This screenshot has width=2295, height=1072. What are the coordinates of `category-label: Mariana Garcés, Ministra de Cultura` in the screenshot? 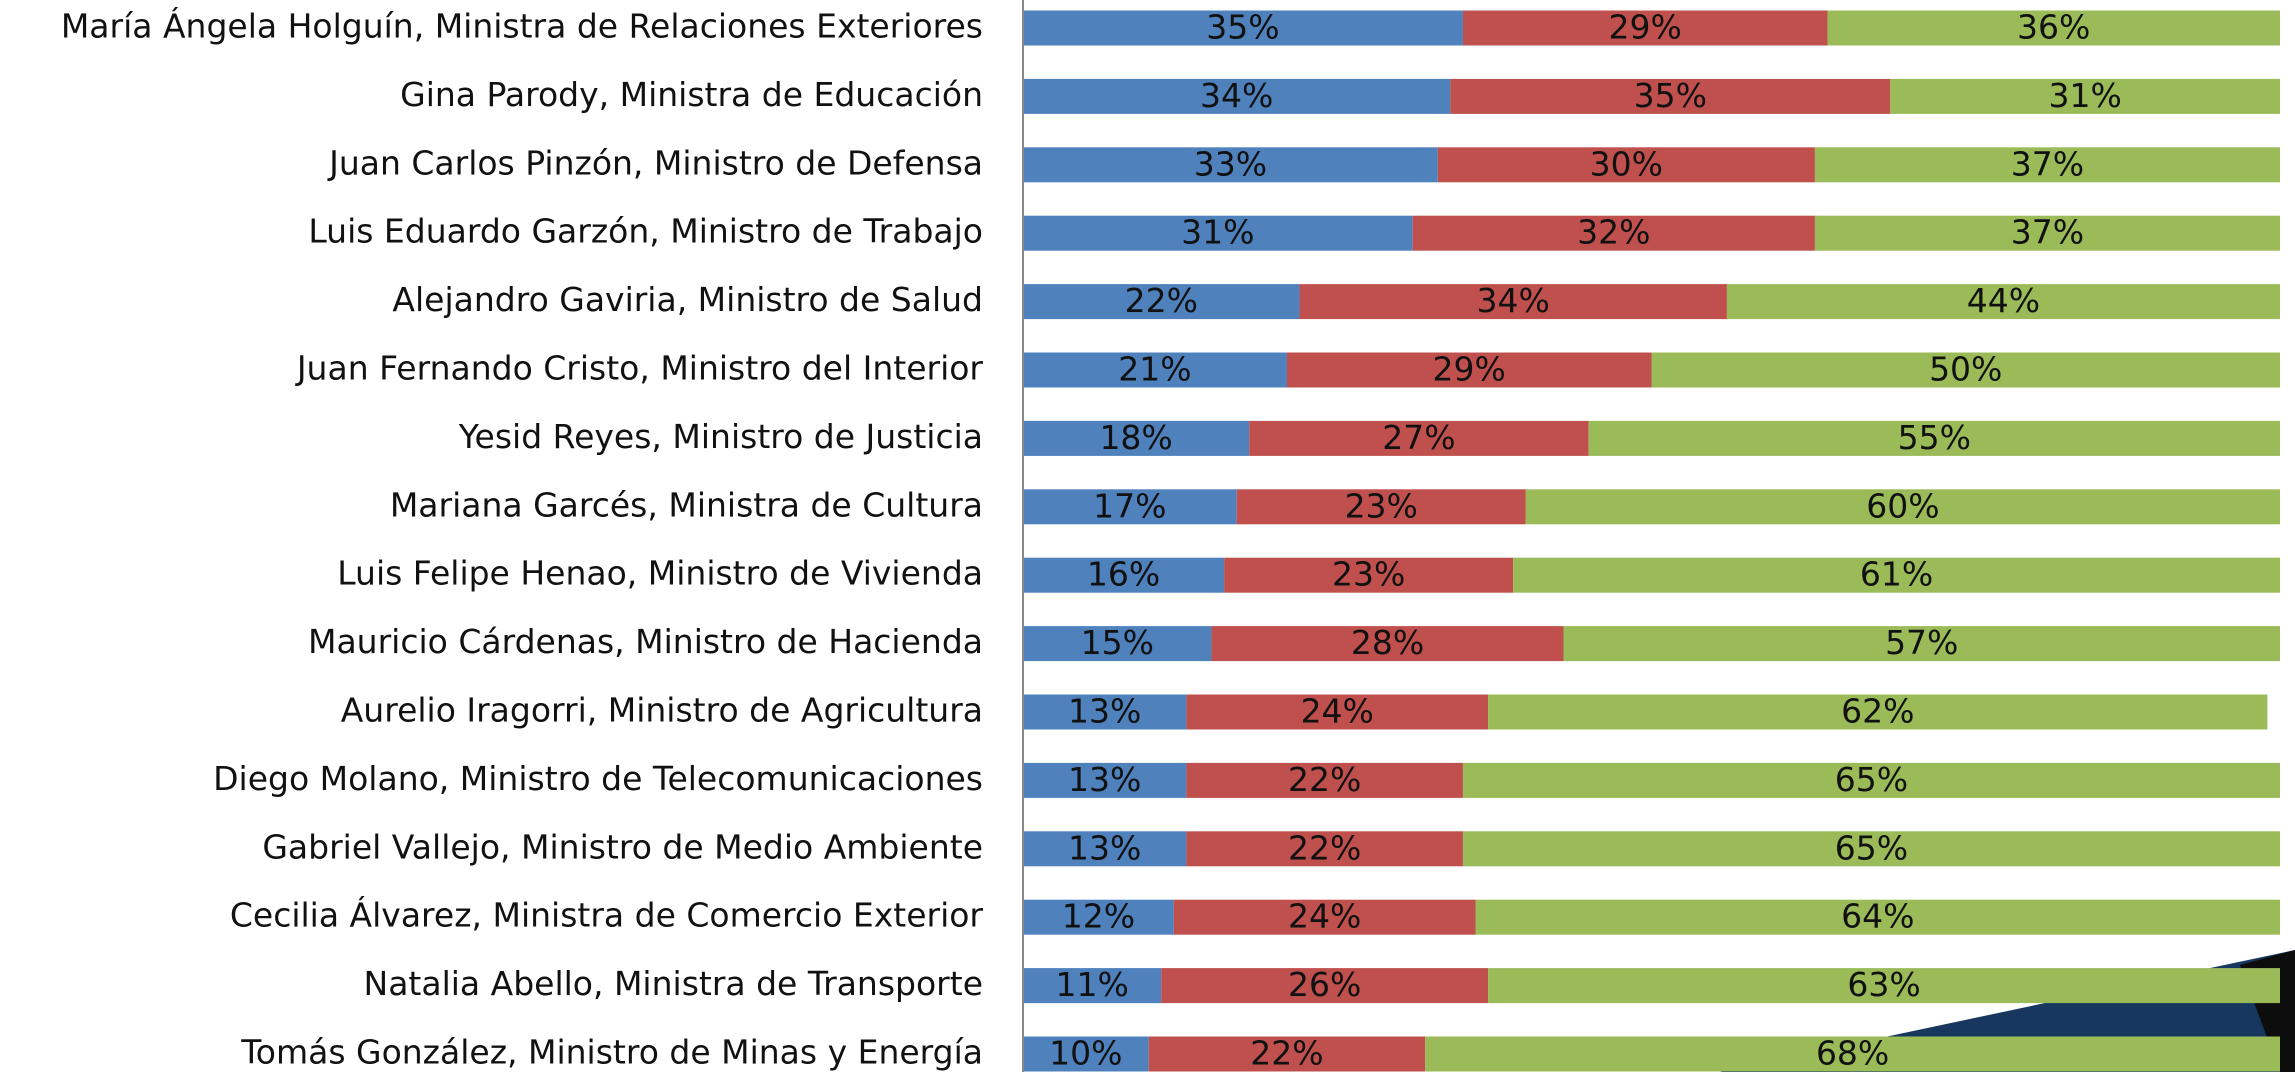 It's located at (686, 504).